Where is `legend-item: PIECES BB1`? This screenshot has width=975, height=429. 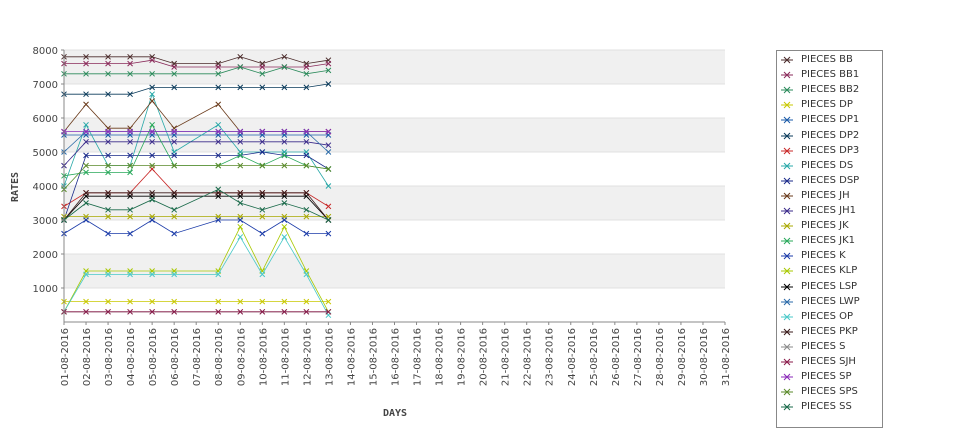 legend-item: PIECES BB1 is located at coordinates (829, 75).